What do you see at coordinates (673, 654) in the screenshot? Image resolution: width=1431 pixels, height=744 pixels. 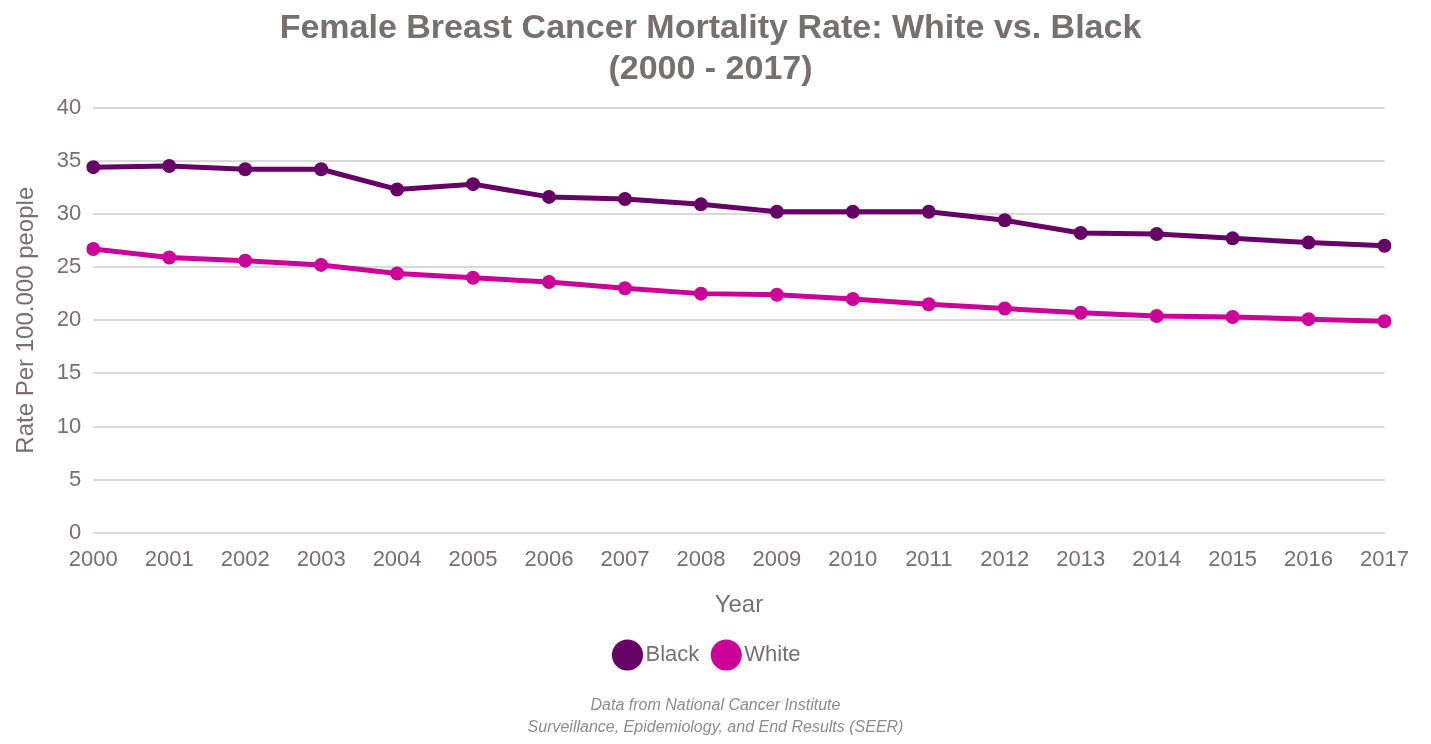 I see `legend-label: Black` at bounding box center [673, 654].